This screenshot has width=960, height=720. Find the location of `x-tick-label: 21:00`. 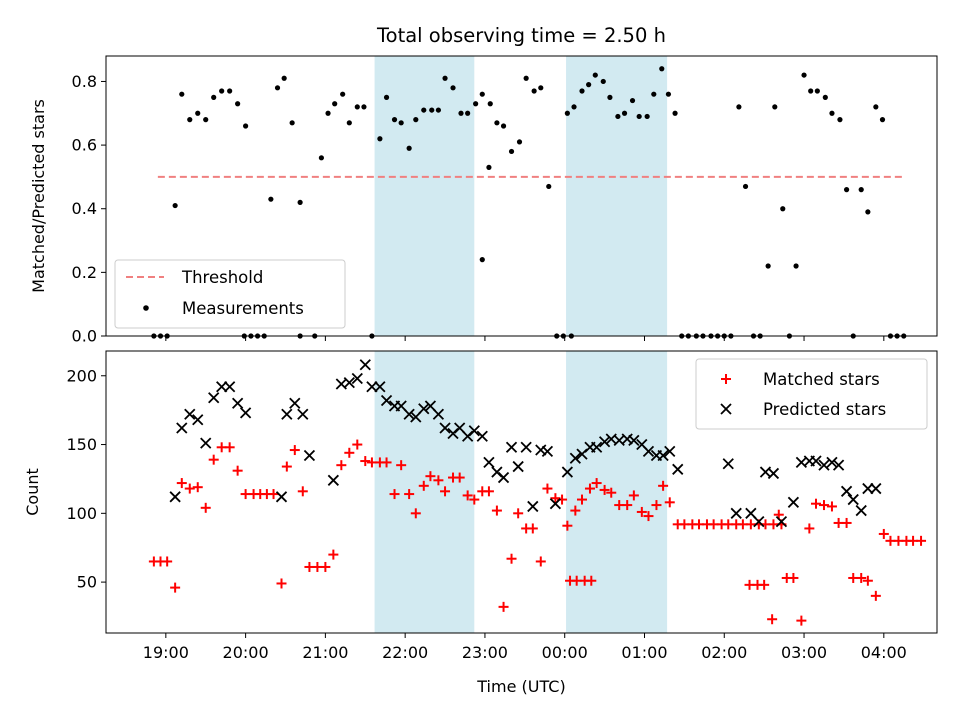

x-tick-label: 21:00 is located at coordinates (325, 652).